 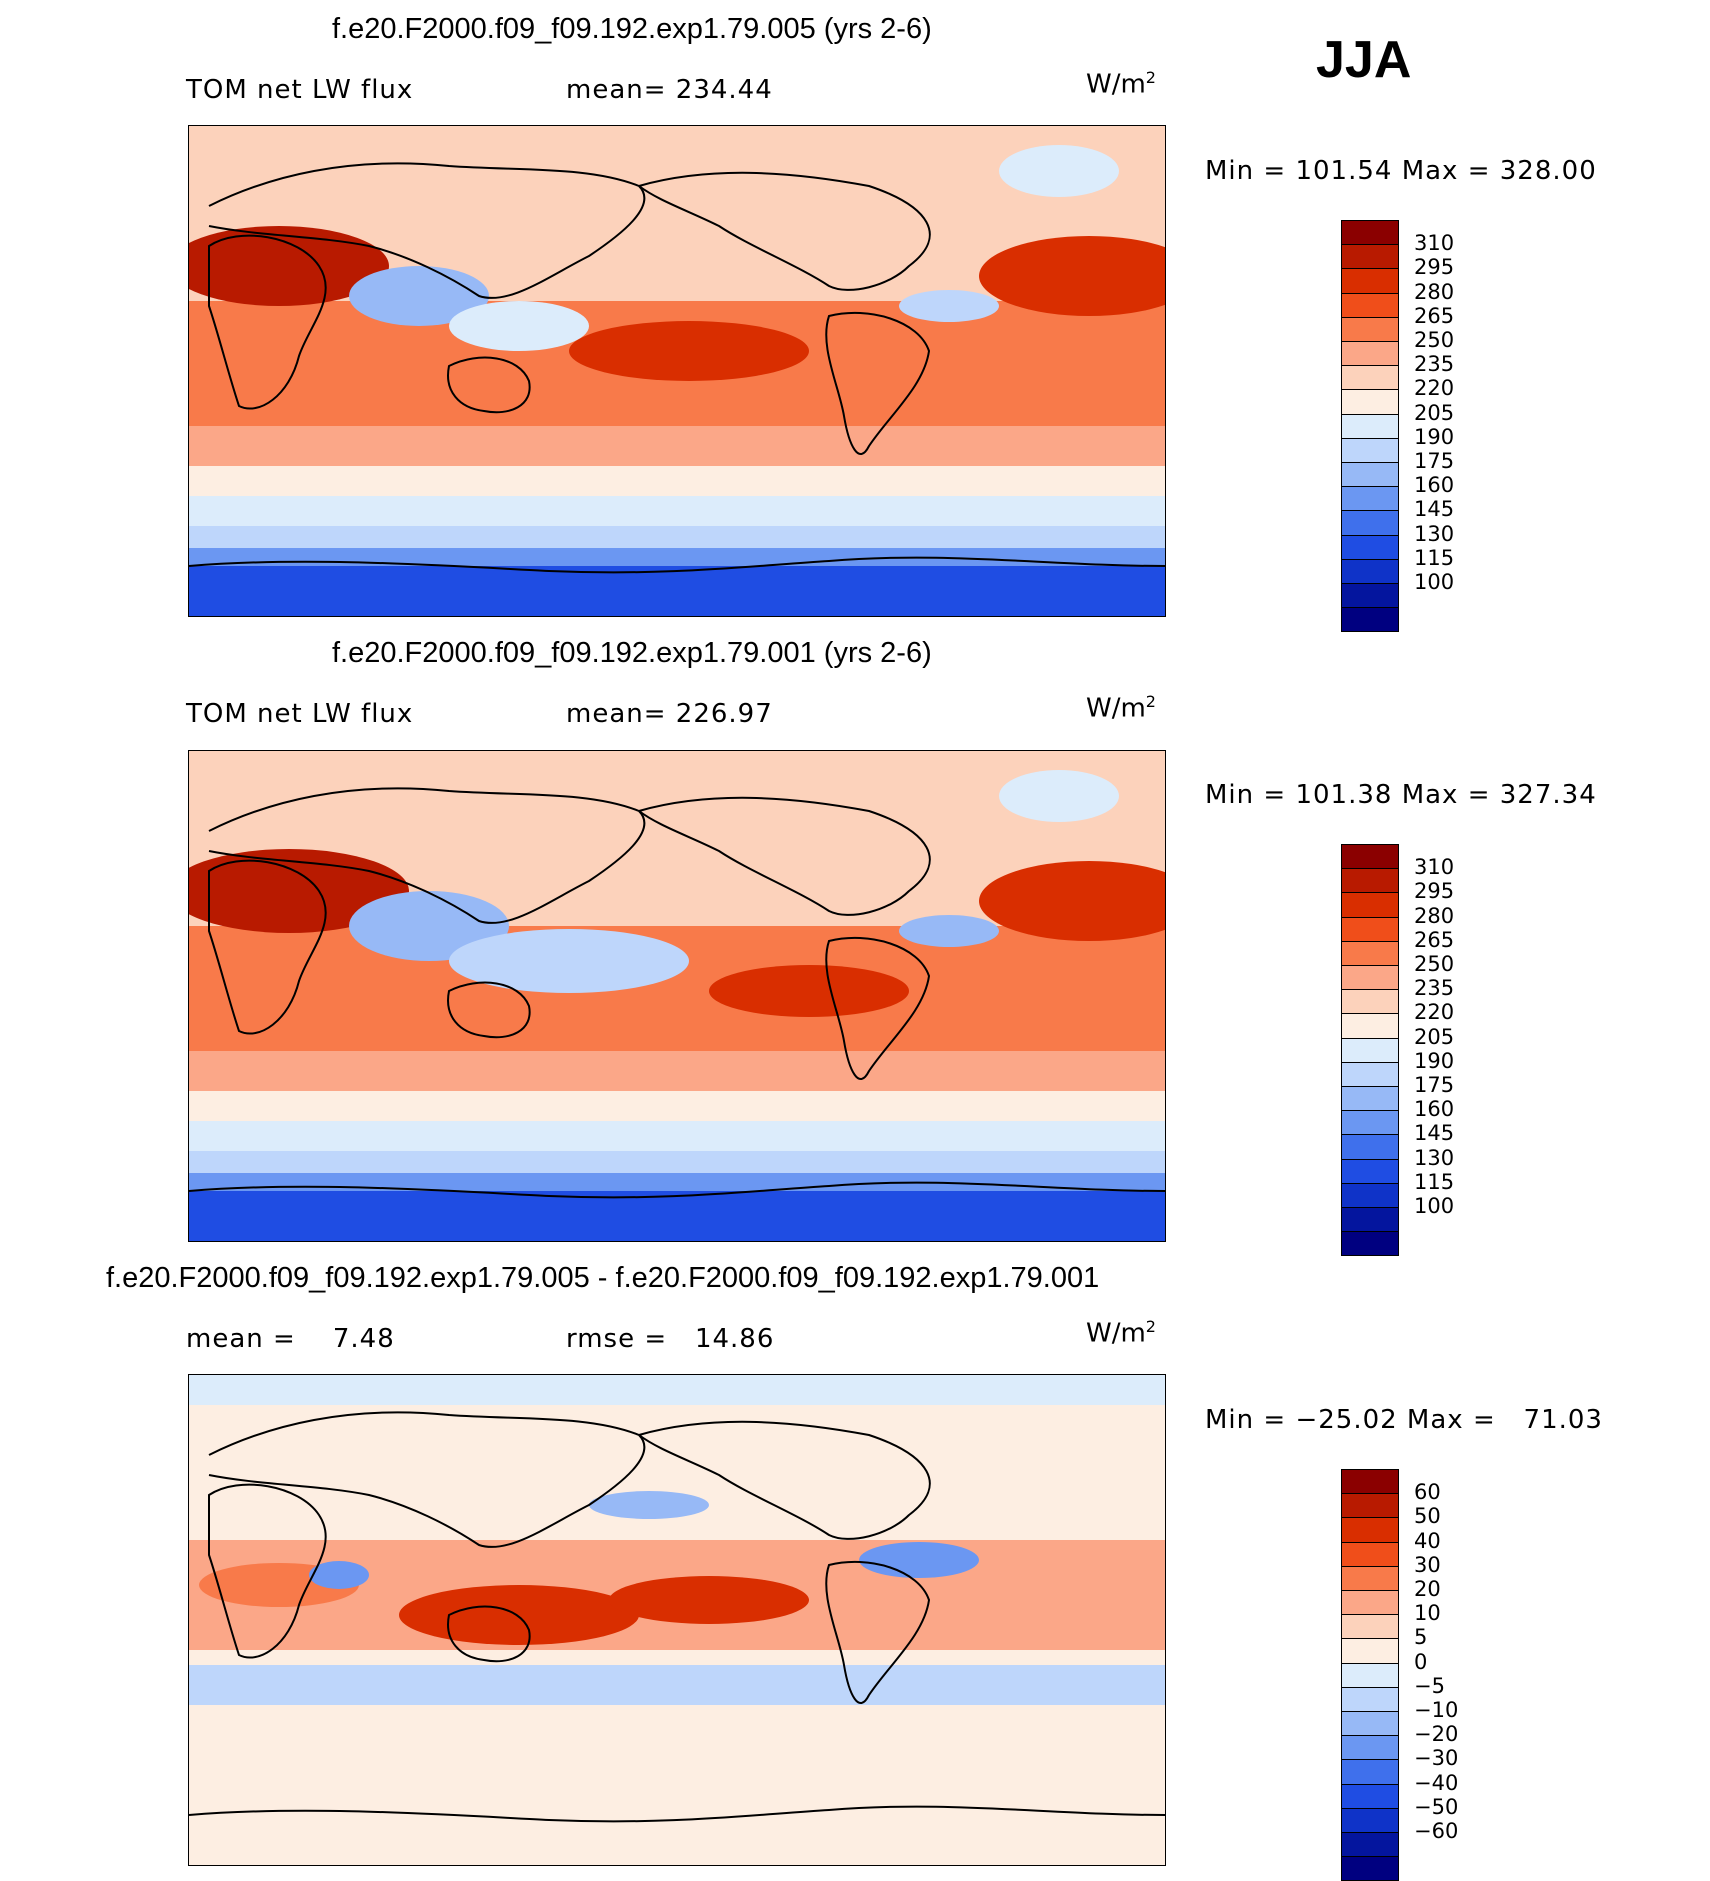 I want to click on field-band-south3, so click(x=677, y=537).